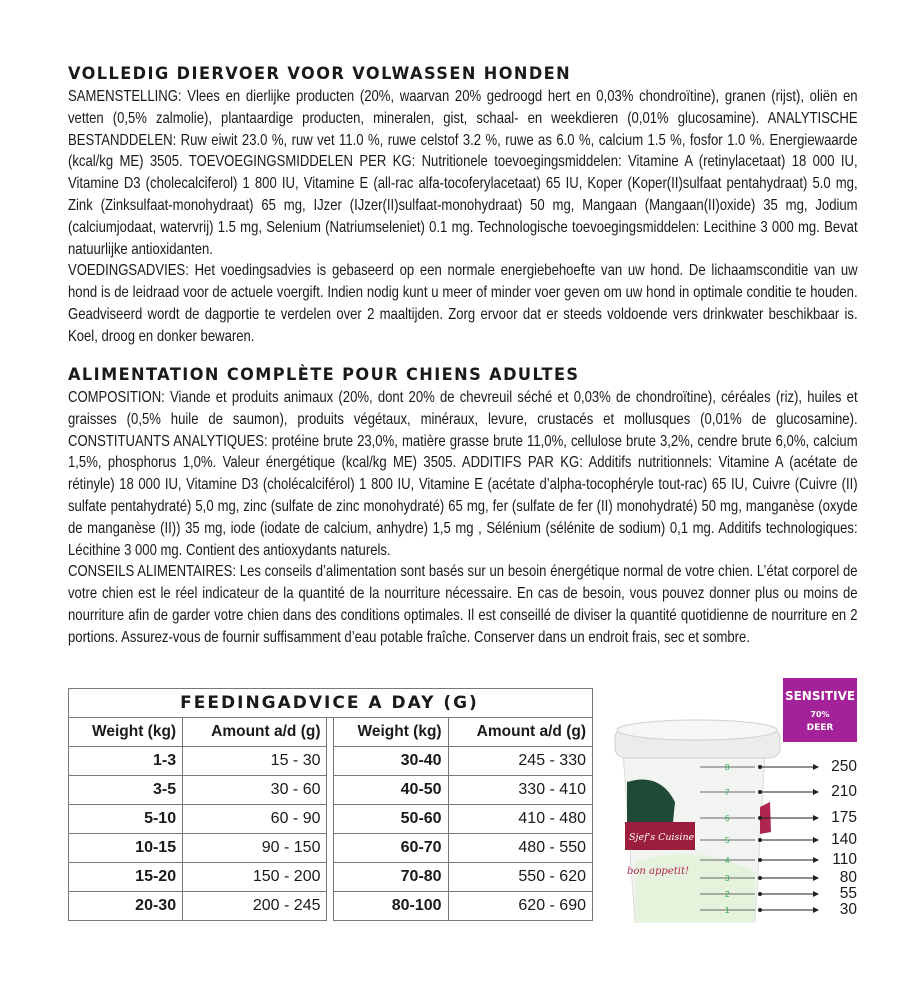  What do you see at coordinates (848, 877) in the screenshot?
I see `gram-label: 80` at bounding box center [848, 877].